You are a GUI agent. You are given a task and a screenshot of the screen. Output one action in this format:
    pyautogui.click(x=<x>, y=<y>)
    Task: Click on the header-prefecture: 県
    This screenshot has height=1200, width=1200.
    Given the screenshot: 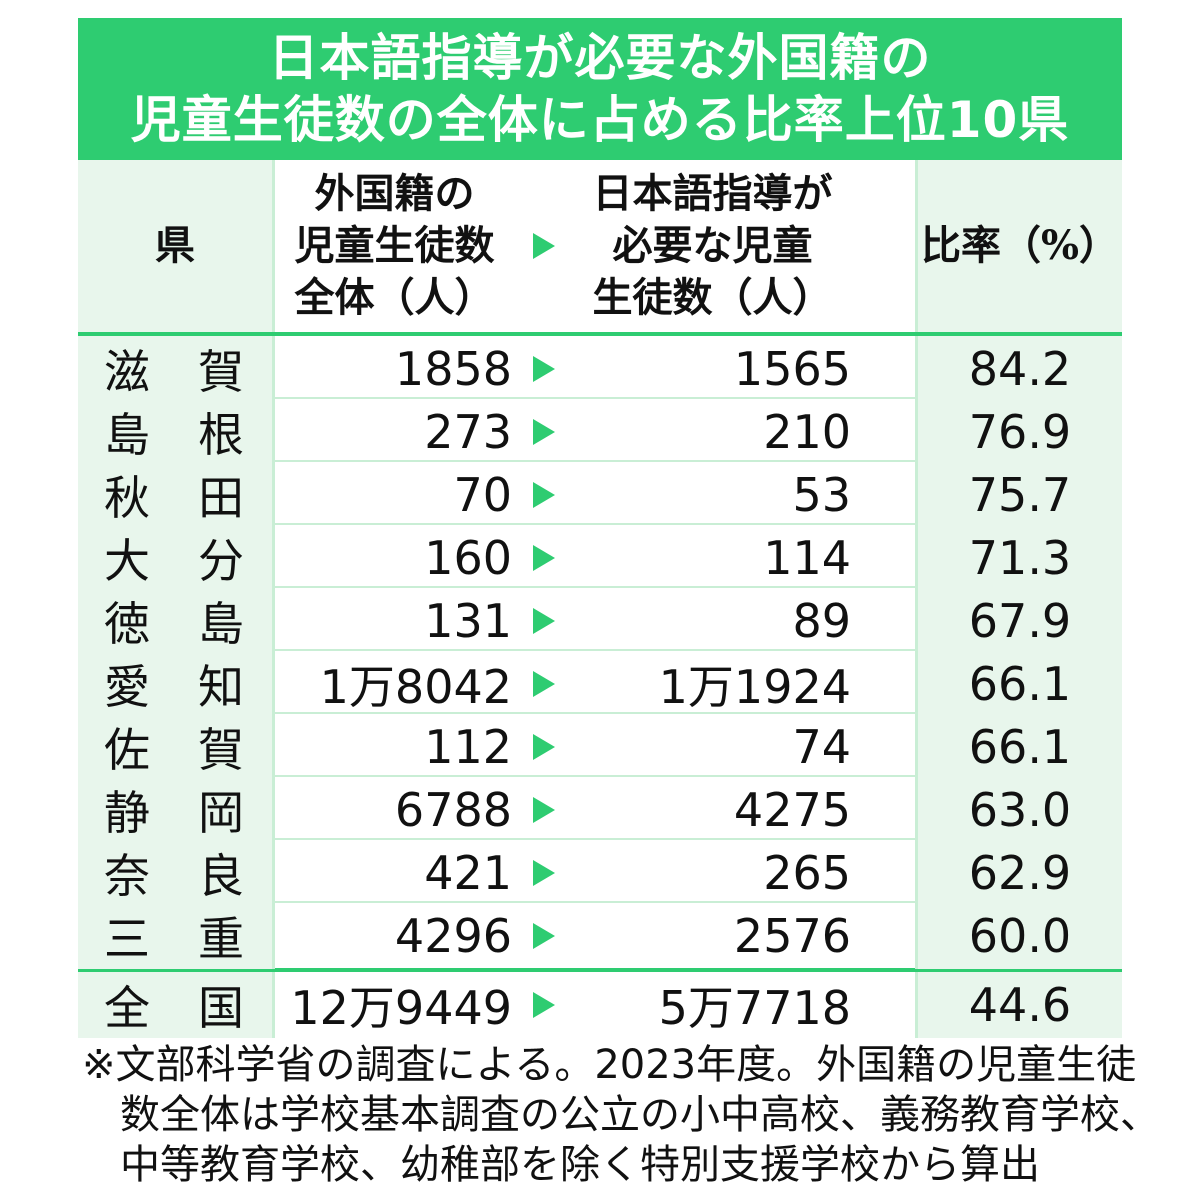 What is the action you would take?
    pyautogui.click(x=175, y=246)
    